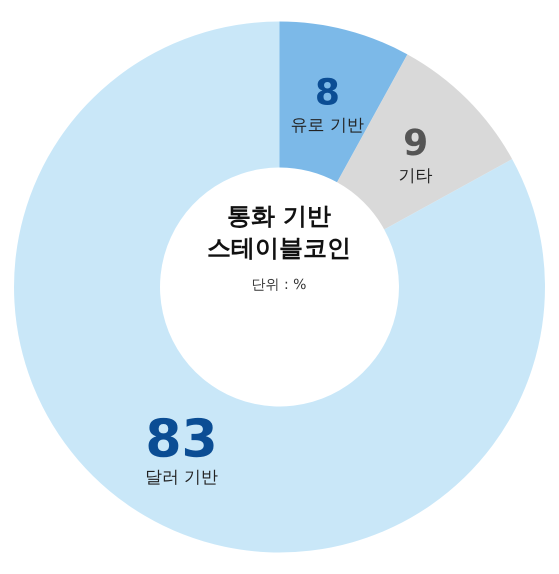 The width and height of the screenshot is (559, 574). I want to click on slice-label: 유로 기반, so click(327, 126).